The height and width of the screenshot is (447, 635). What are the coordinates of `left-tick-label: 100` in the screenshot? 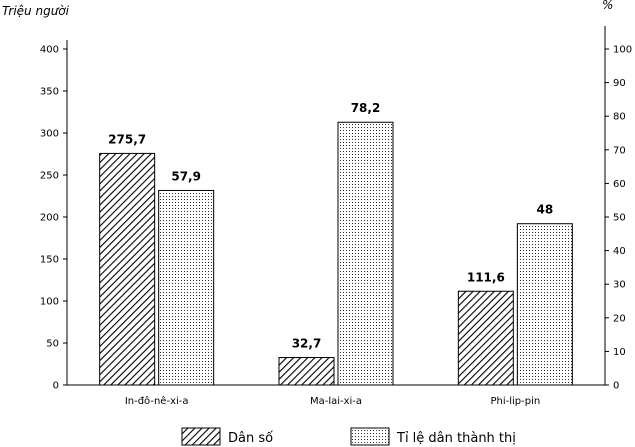 It's located at (49, 302).